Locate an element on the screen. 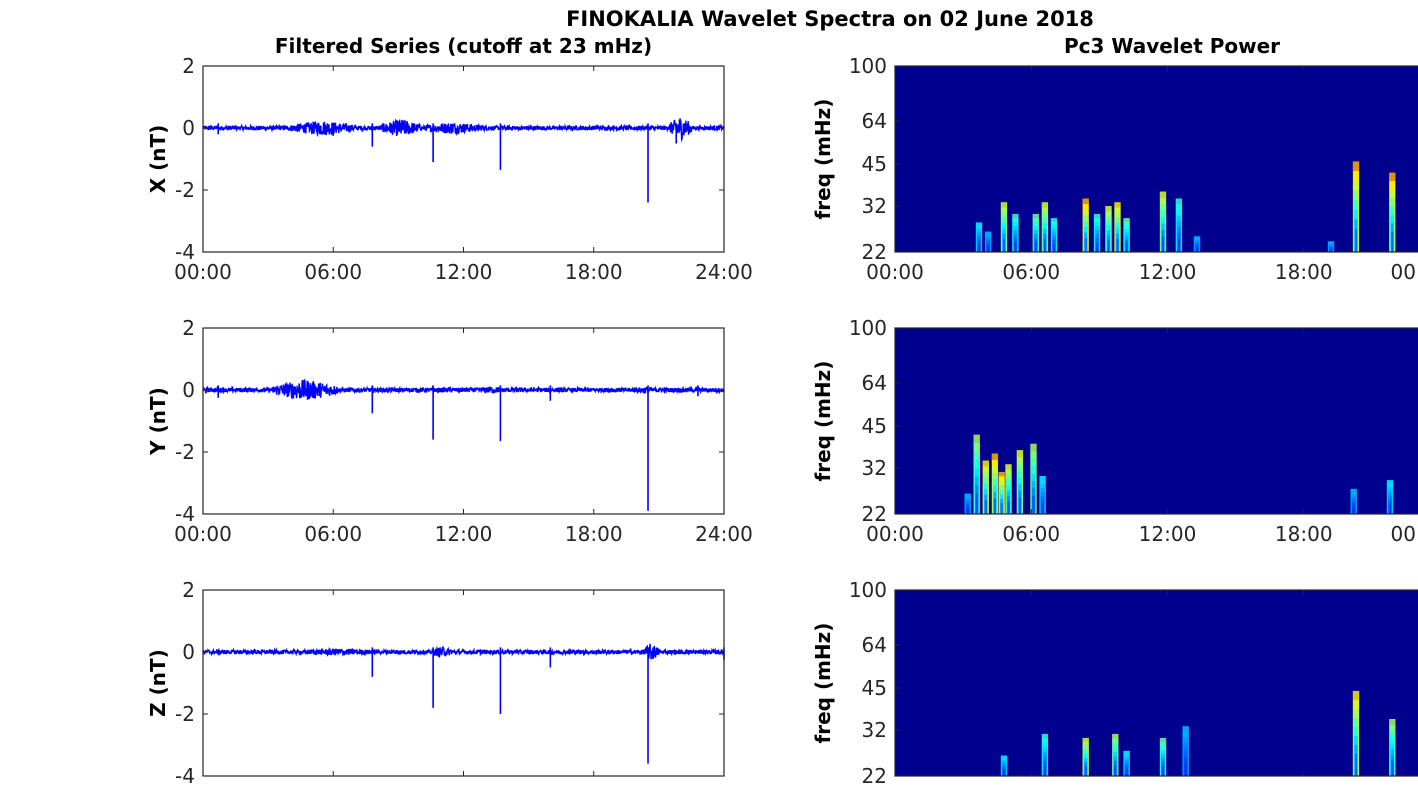 The image size is (1418, 788). y-axis-label: Y (nT) is located at coordinates (158, 421).